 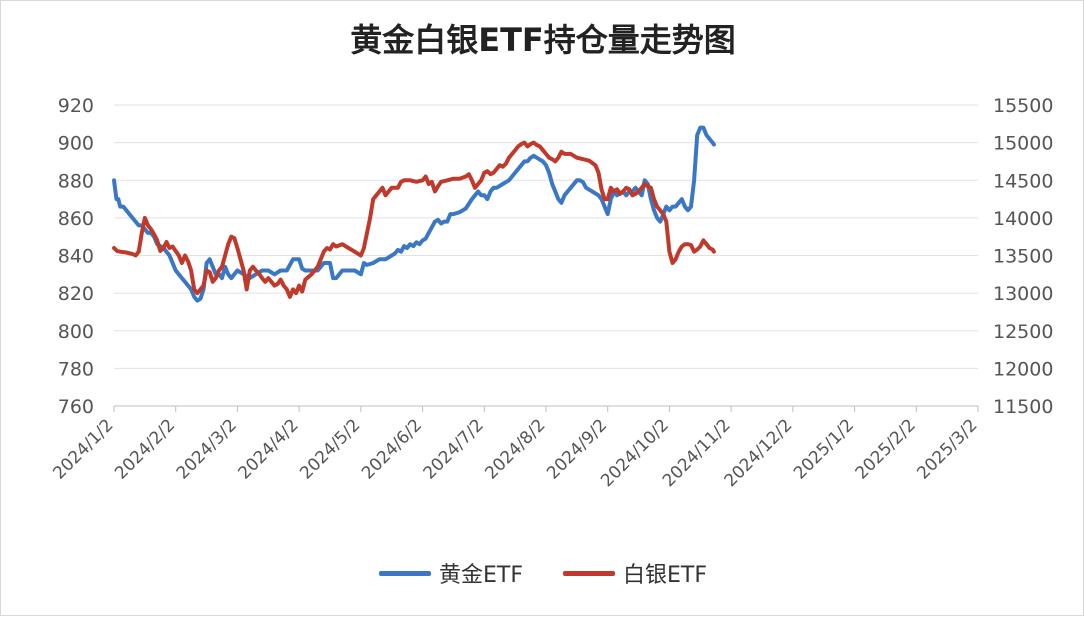 I want to click on legend-item-gold: 黄金ETF, so click(x=451, y=573).